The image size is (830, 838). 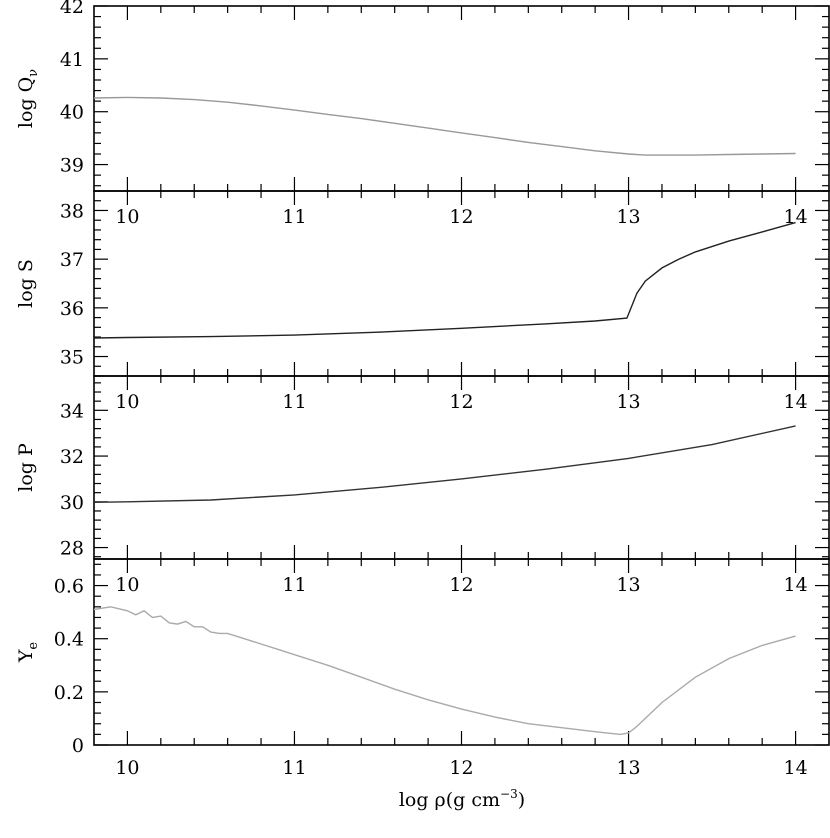 What do you see at coordinates (69, 693) in the screenshot?
I see `y-tick-label: 0.2` at bounding box center [69, 693].